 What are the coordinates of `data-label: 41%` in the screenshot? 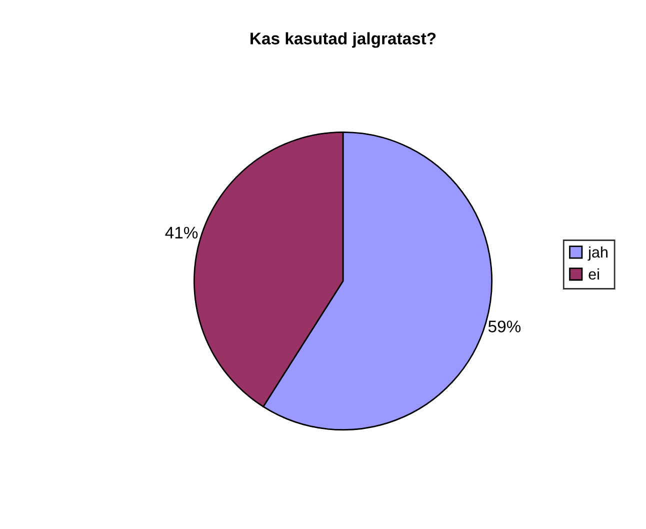 It's located at (181, 232).